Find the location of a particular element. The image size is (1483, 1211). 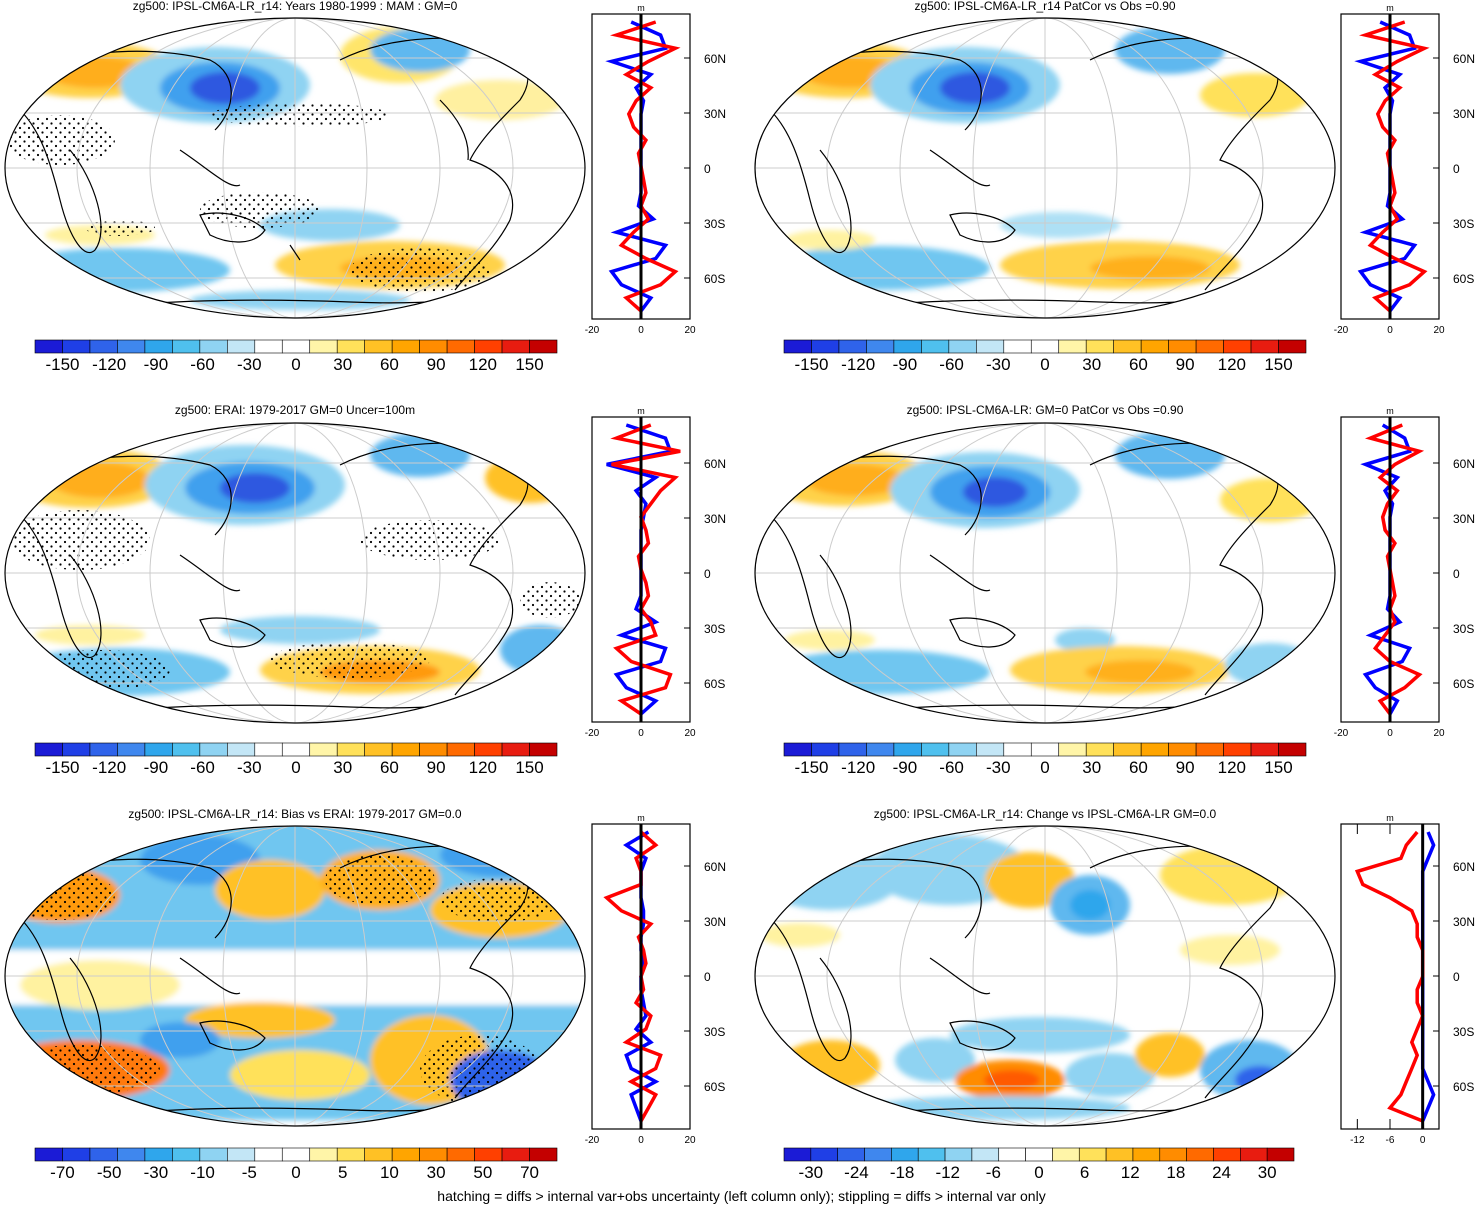

colorbar-label: 6 is located at coordinates (1084, 1172).